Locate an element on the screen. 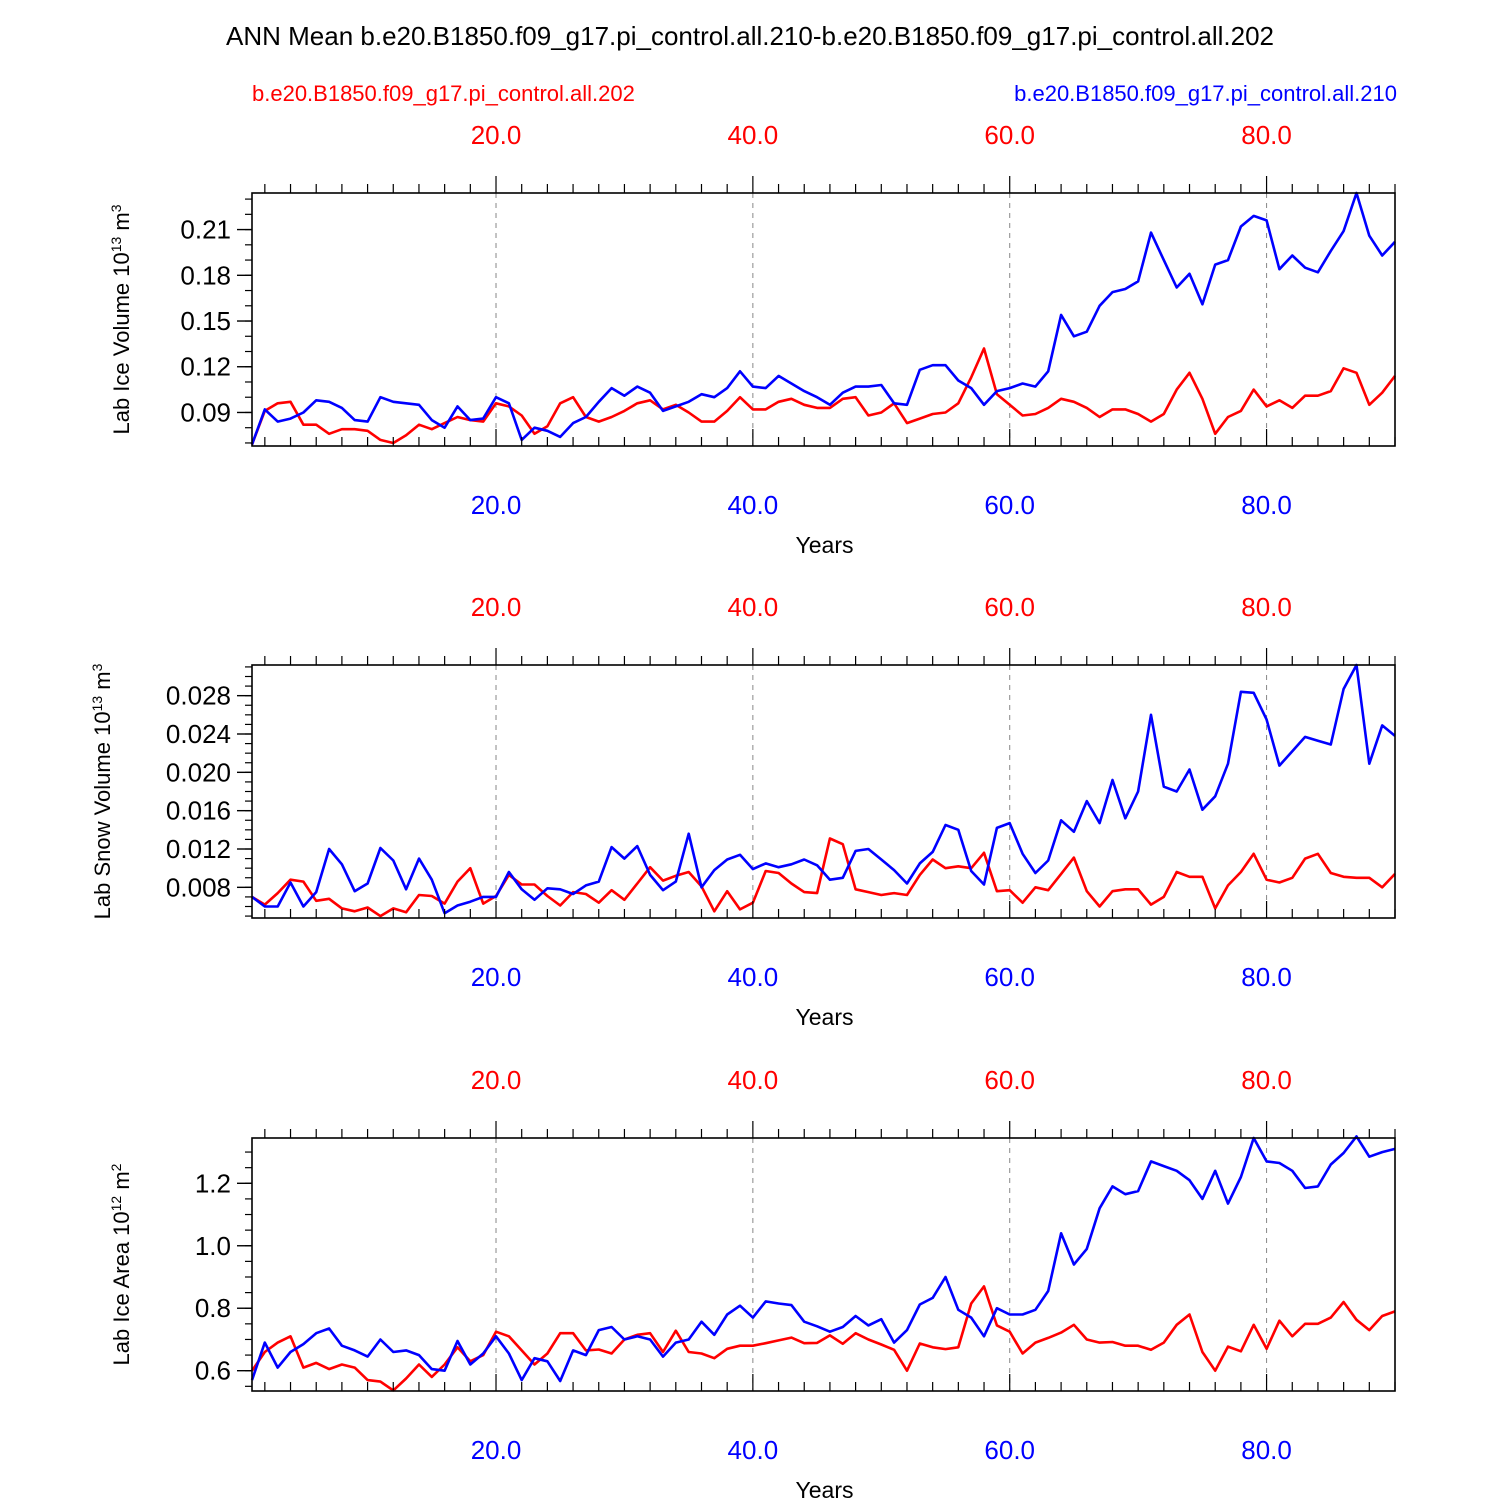 Image resolution: width=1500 pixels, height=1500 pixels. y-tick-label: 0.028 is located at coordinates (198, 696).